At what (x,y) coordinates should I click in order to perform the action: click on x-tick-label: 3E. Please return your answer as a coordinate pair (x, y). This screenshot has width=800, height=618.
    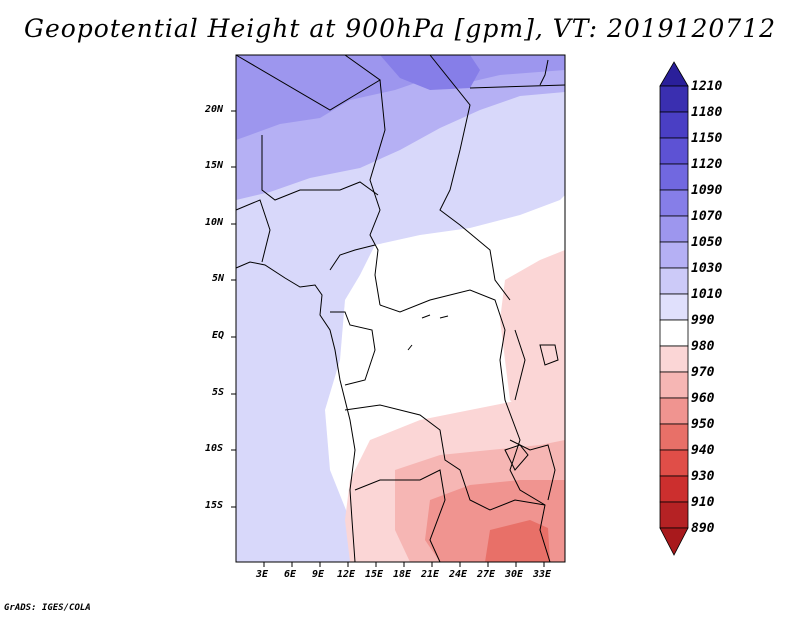
    Looking at the image, I should click on (262, 574).